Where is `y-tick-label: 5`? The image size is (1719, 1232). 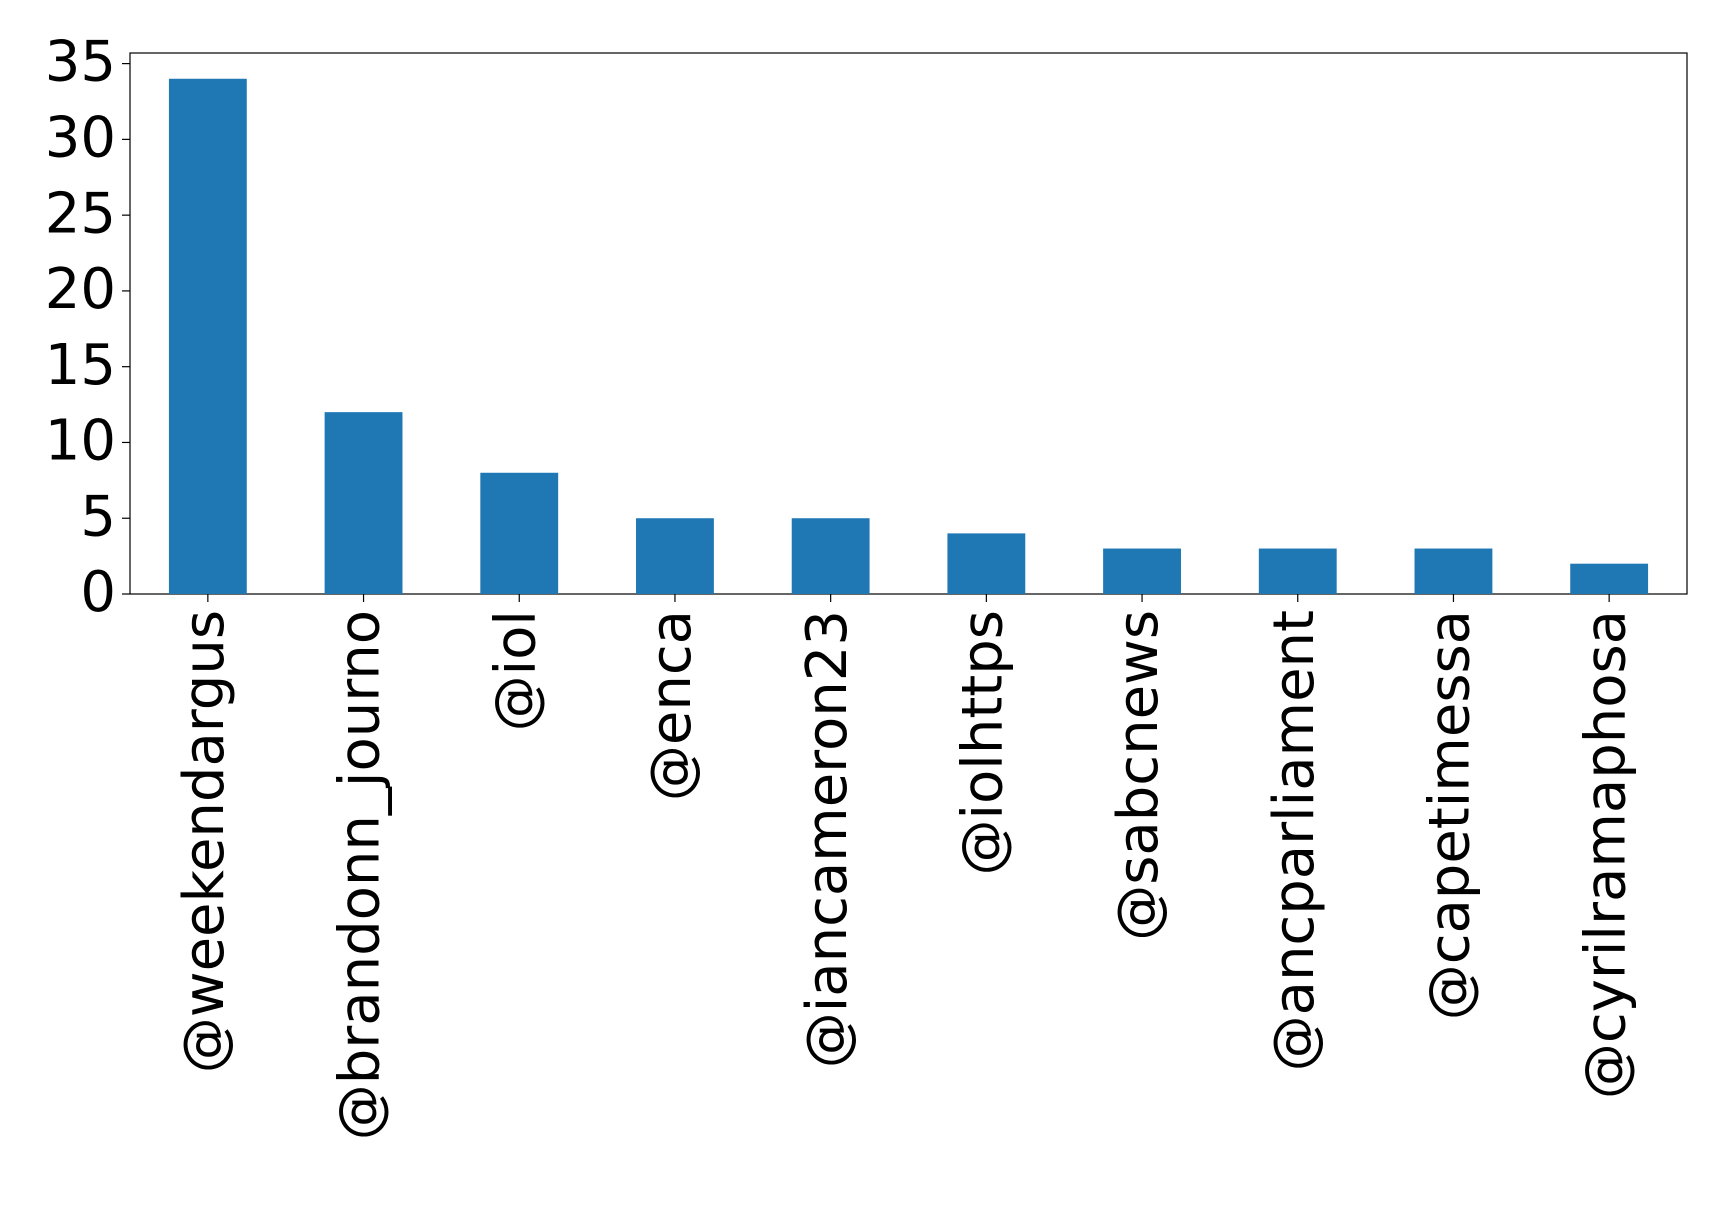
y-tick-label: 5 is located at coordinates (98, 516).